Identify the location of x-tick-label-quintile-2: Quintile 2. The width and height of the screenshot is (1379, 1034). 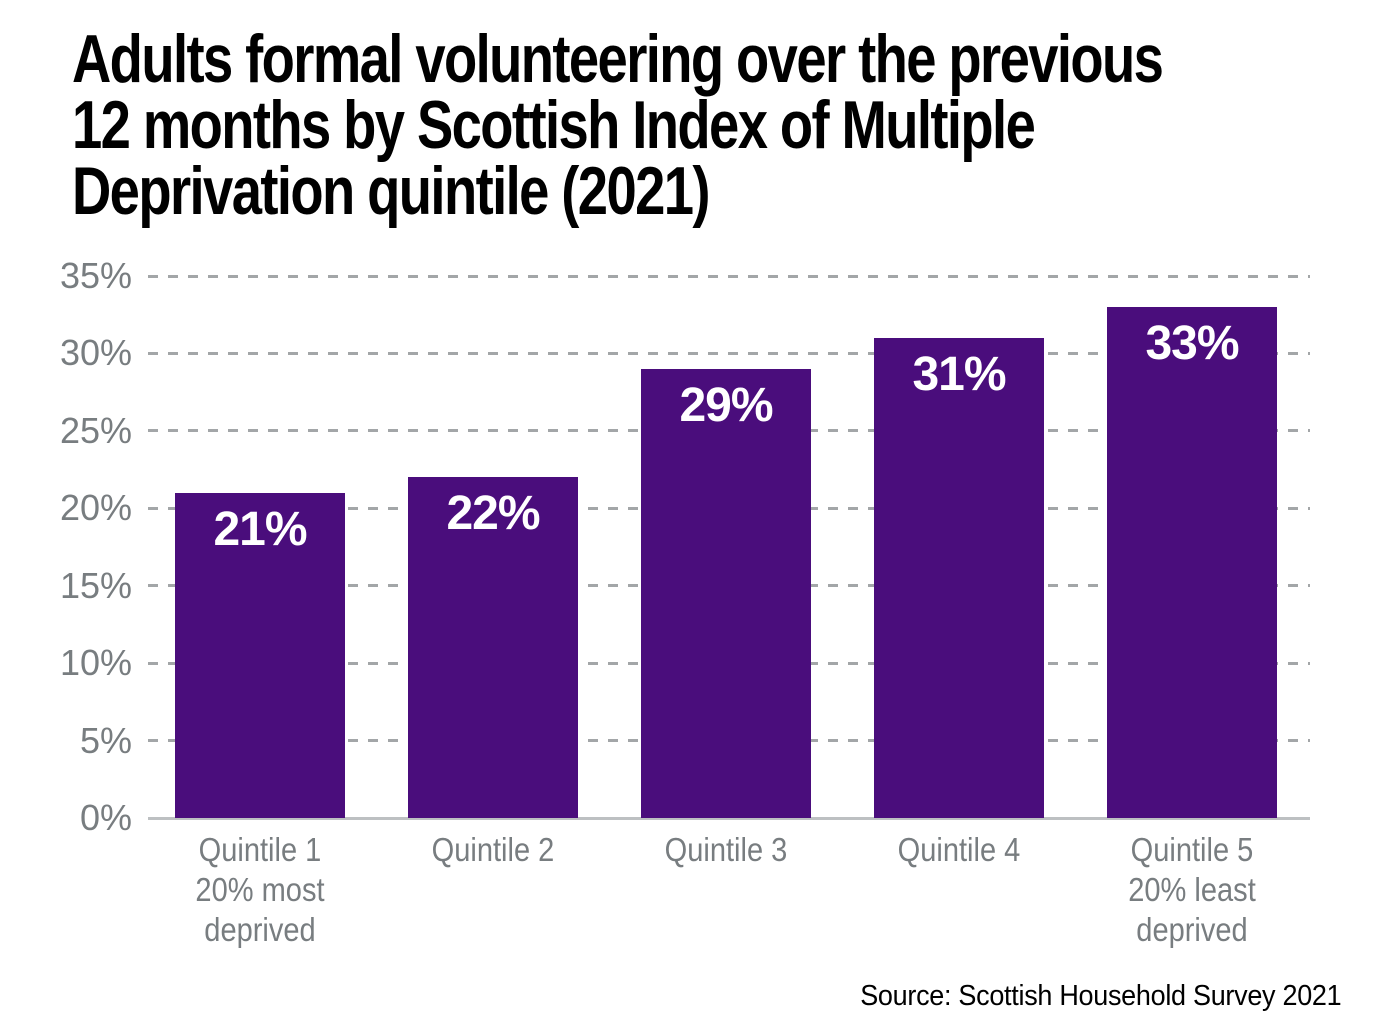
(493, 850).